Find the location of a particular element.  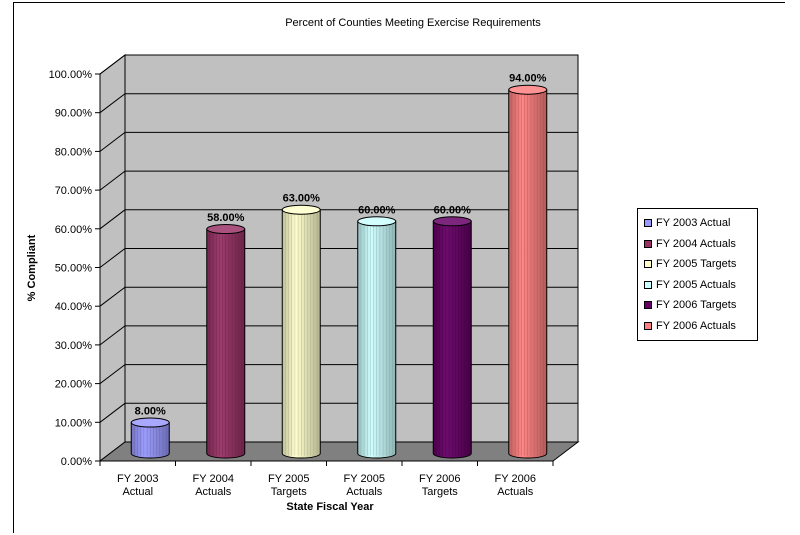

floor is located at coordinates (339, 451).